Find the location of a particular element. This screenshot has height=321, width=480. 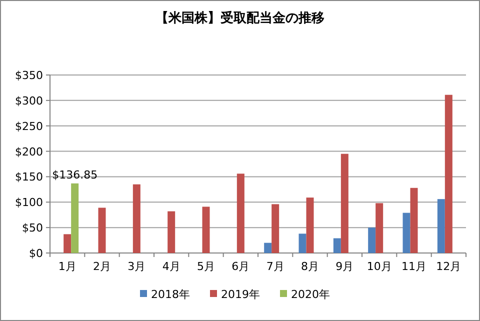

x-tick-label: 10月 is located at coordinates (379, 266).